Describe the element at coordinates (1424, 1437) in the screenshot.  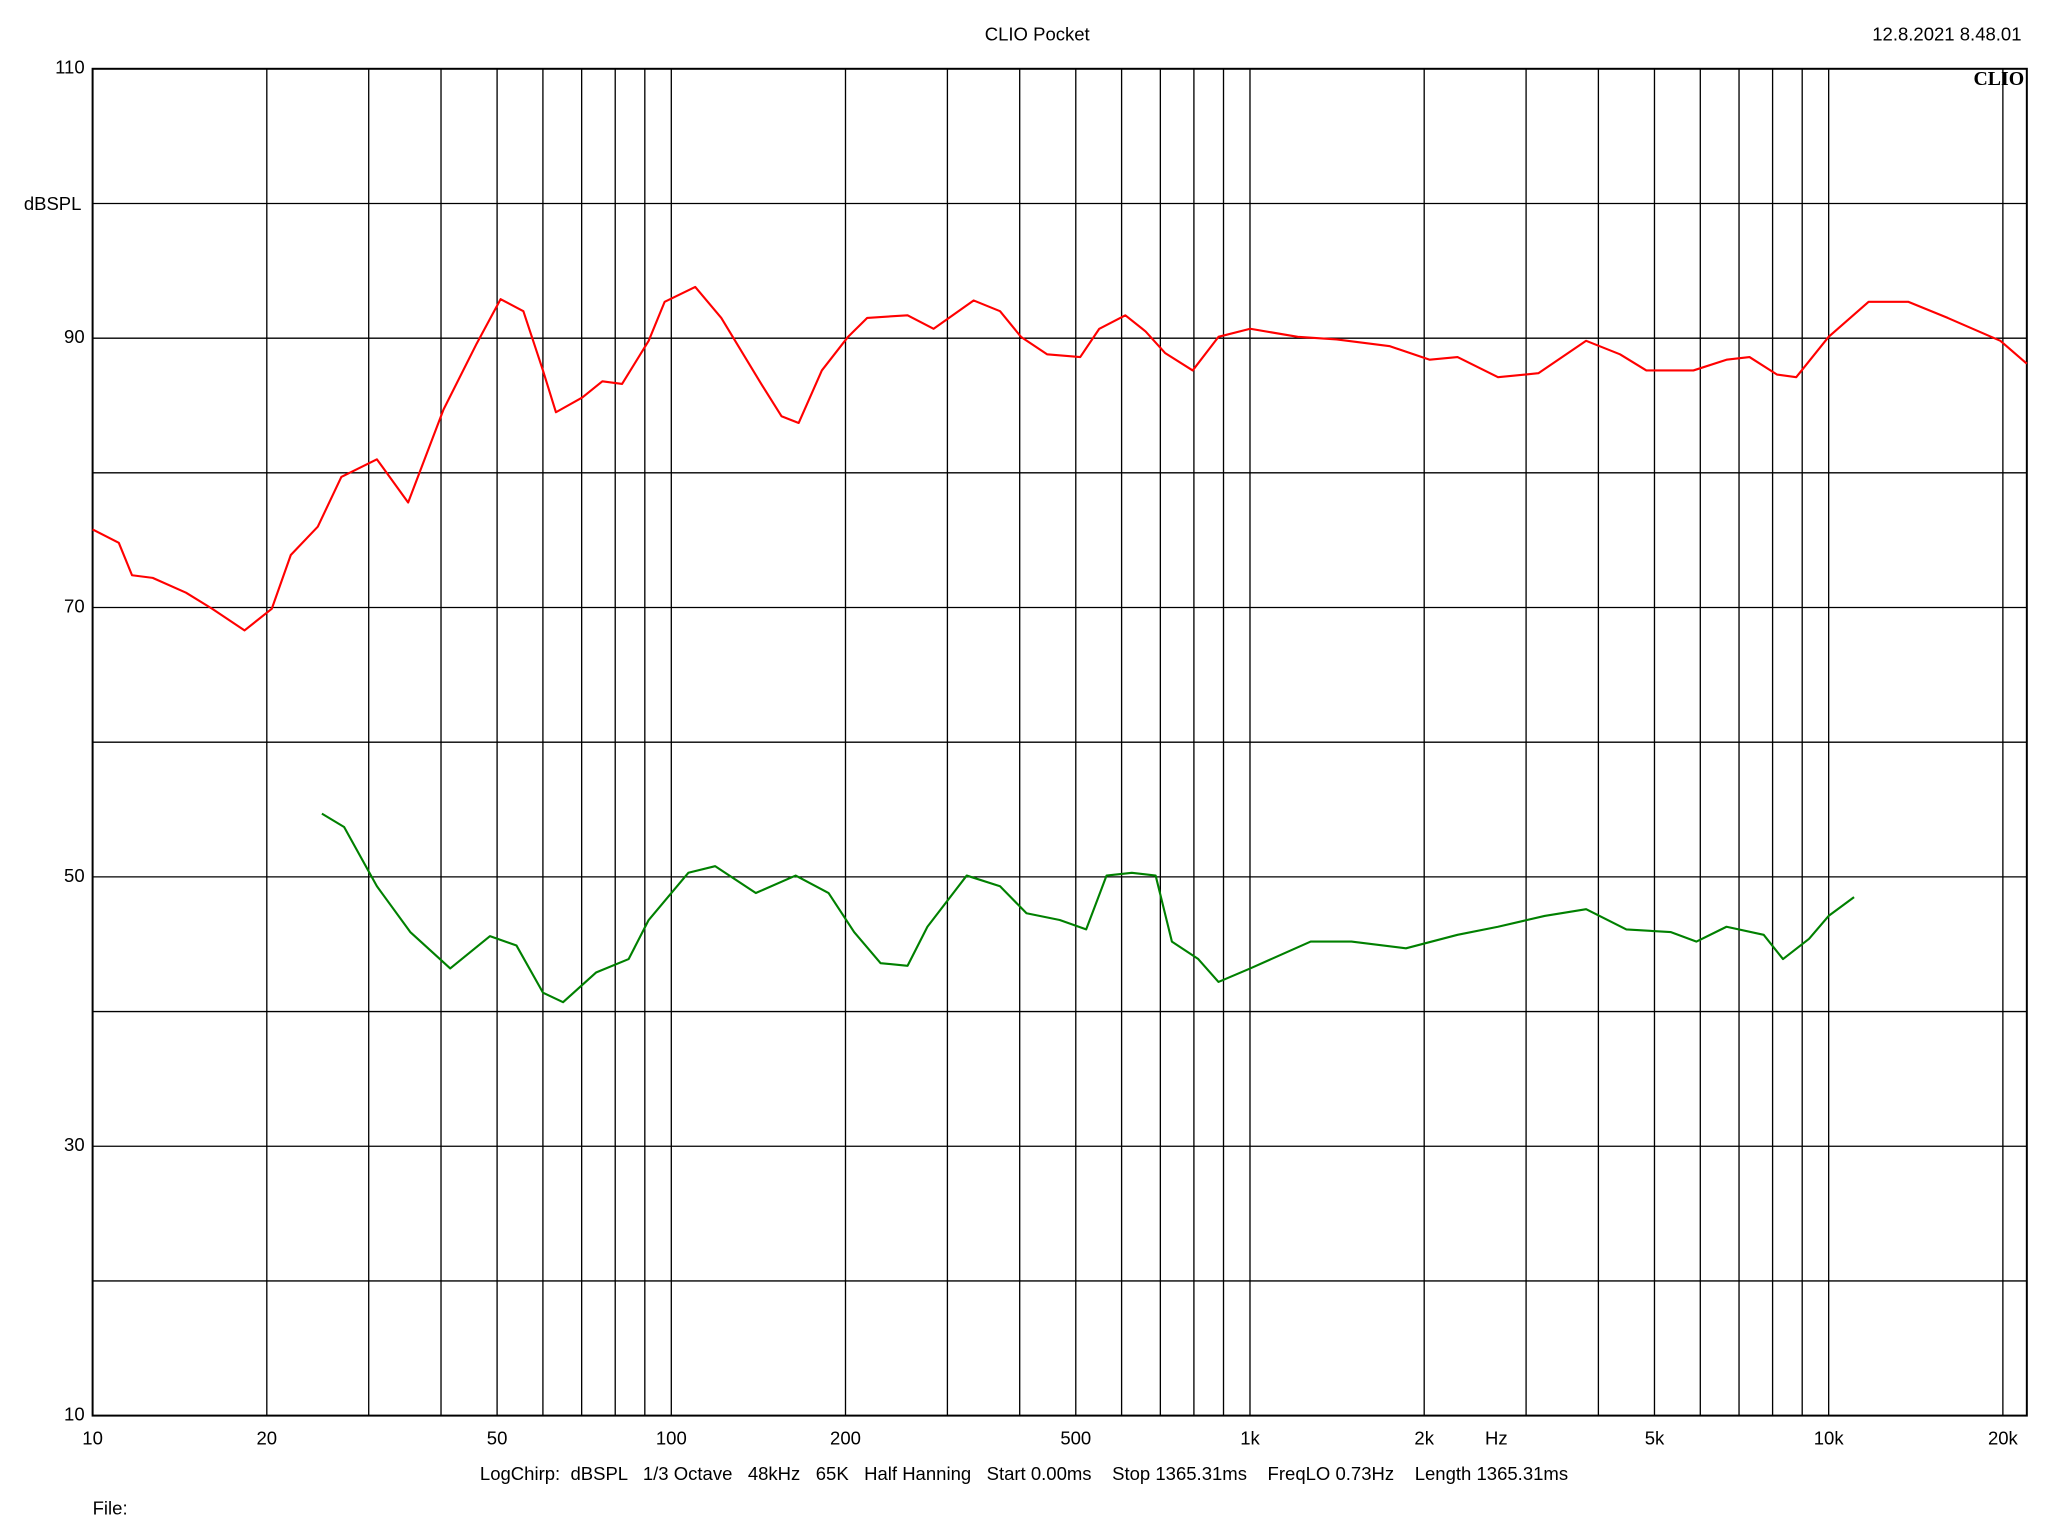
I see `x-tick-label: 2k` at that location.